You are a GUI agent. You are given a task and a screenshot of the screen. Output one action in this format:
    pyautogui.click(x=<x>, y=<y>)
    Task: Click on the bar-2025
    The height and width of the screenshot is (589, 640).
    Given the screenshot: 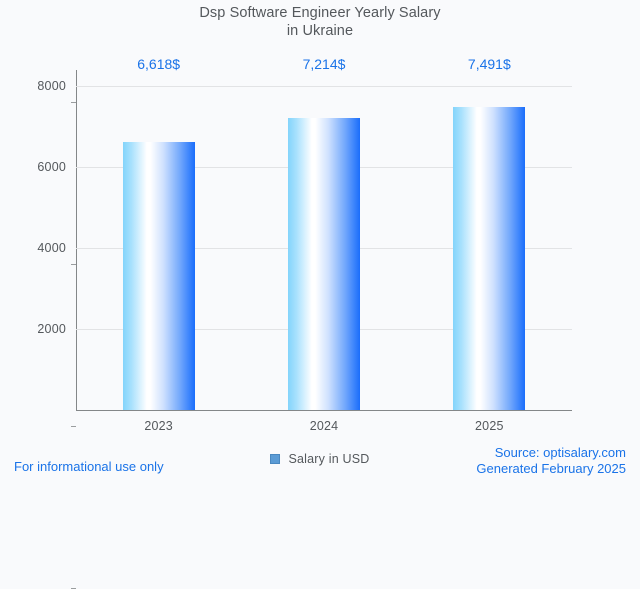 What is the action you would take?
    pyautogui.click(x=489, y=258)
    